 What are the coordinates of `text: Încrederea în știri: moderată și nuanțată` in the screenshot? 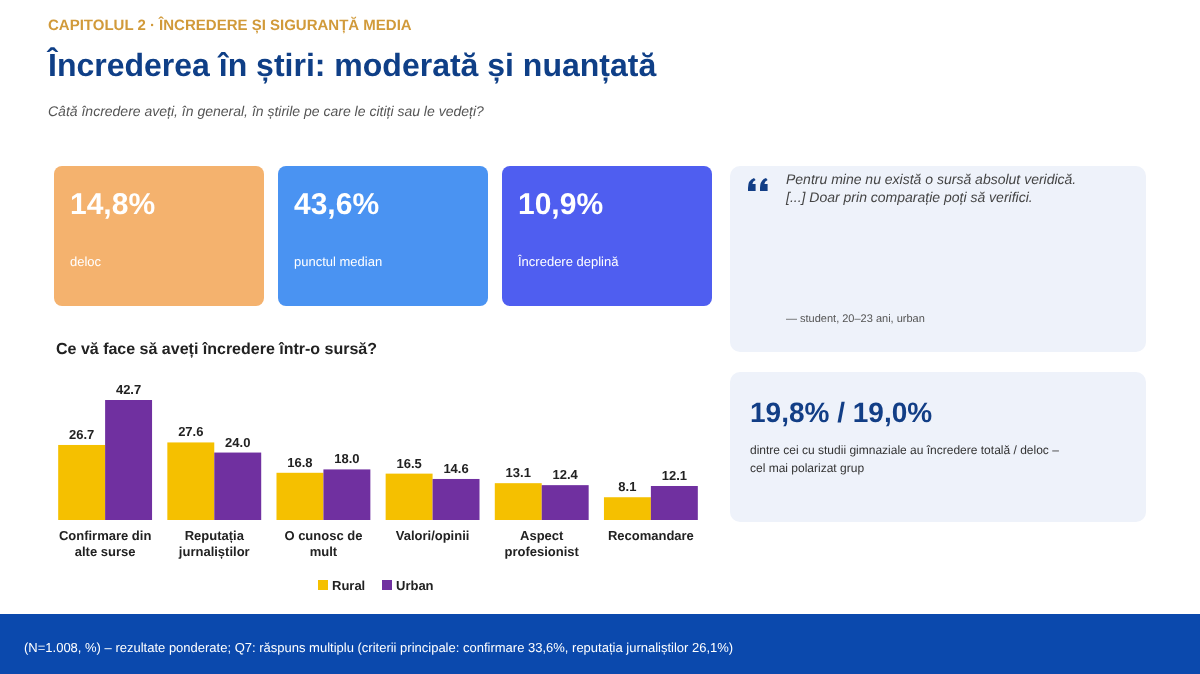 It's located at (351, 65).